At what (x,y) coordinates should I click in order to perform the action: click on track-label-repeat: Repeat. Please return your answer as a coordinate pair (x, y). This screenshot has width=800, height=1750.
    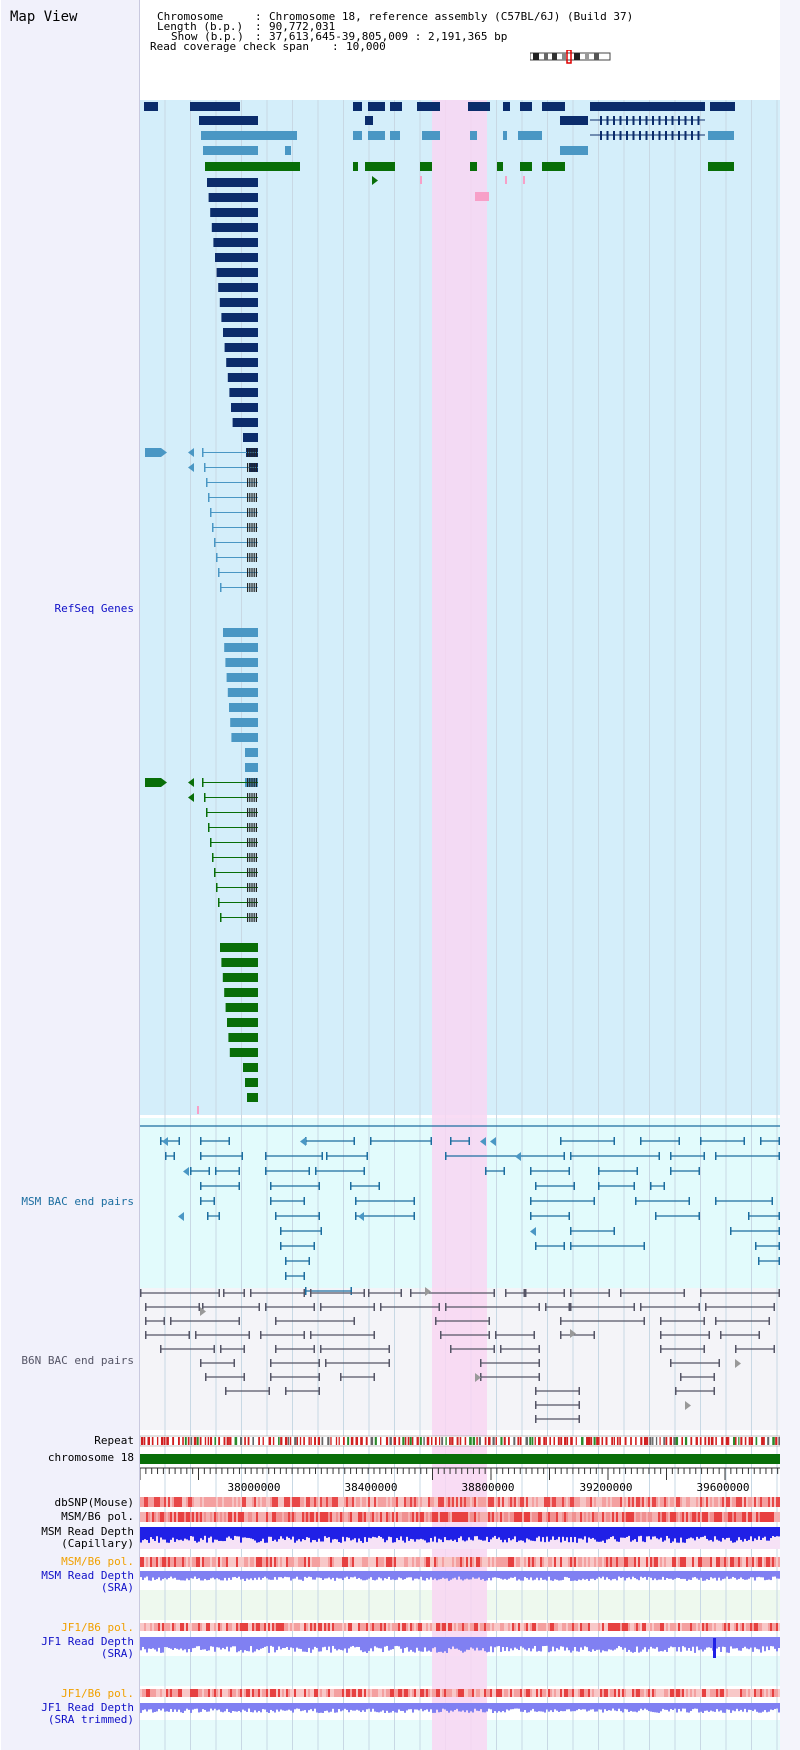
    Looking at the image, I should click on (114, 1440).